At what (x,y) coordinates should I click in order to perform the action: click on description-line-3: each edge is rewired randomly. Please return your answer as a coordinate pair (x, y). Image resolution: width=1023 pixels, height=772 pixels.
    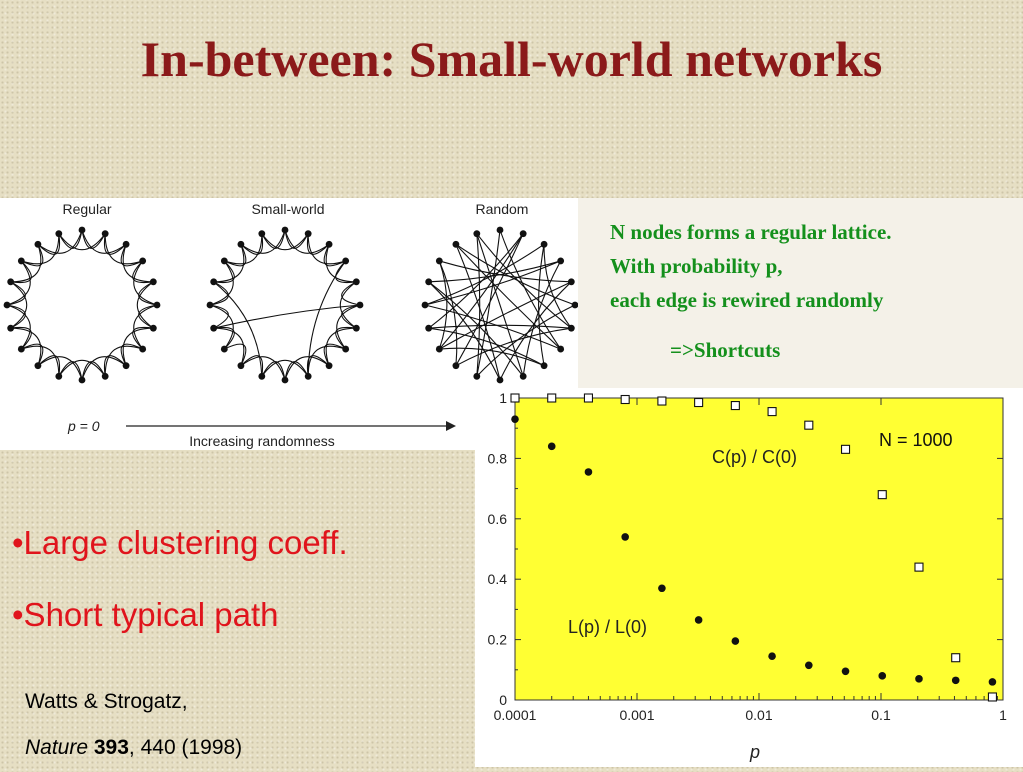
    Looking at the image, I should click on (747, 300).